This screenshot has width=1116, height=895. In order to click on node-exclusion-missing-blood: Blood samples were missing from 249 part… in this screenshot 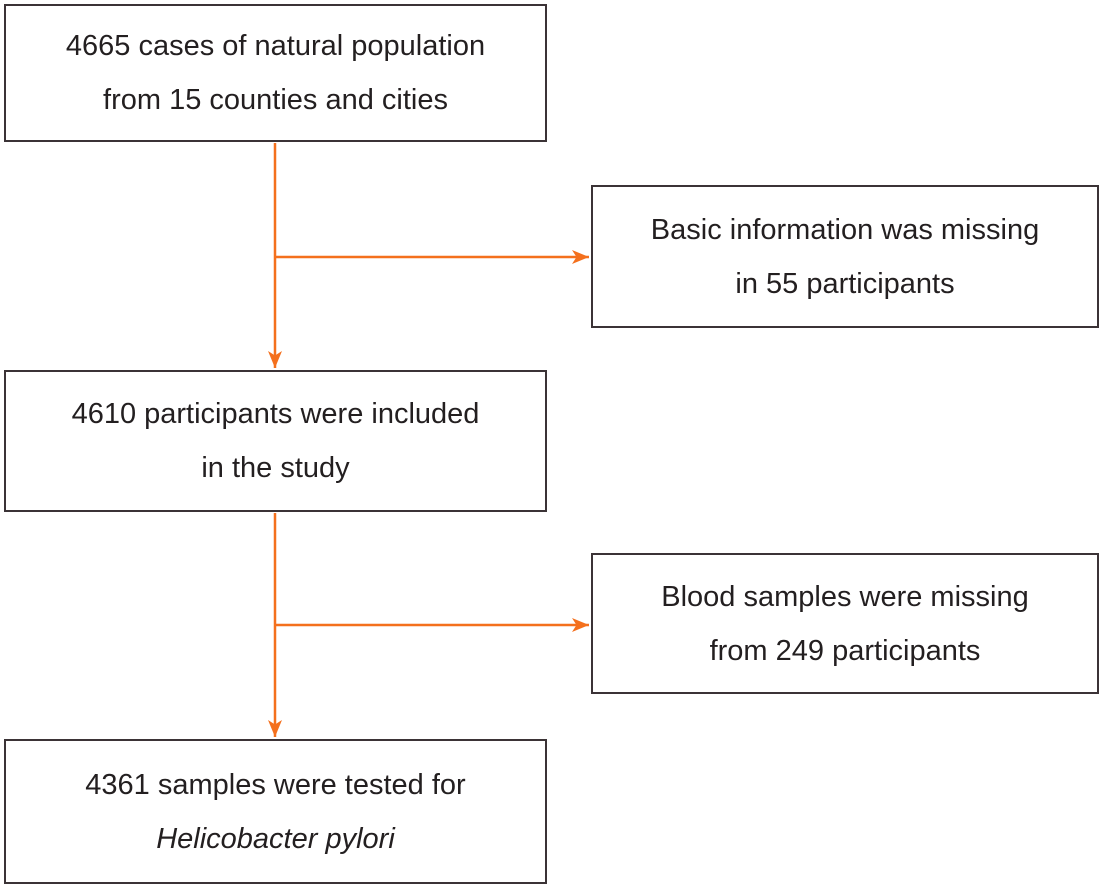, I will do `click(845, 623)`.